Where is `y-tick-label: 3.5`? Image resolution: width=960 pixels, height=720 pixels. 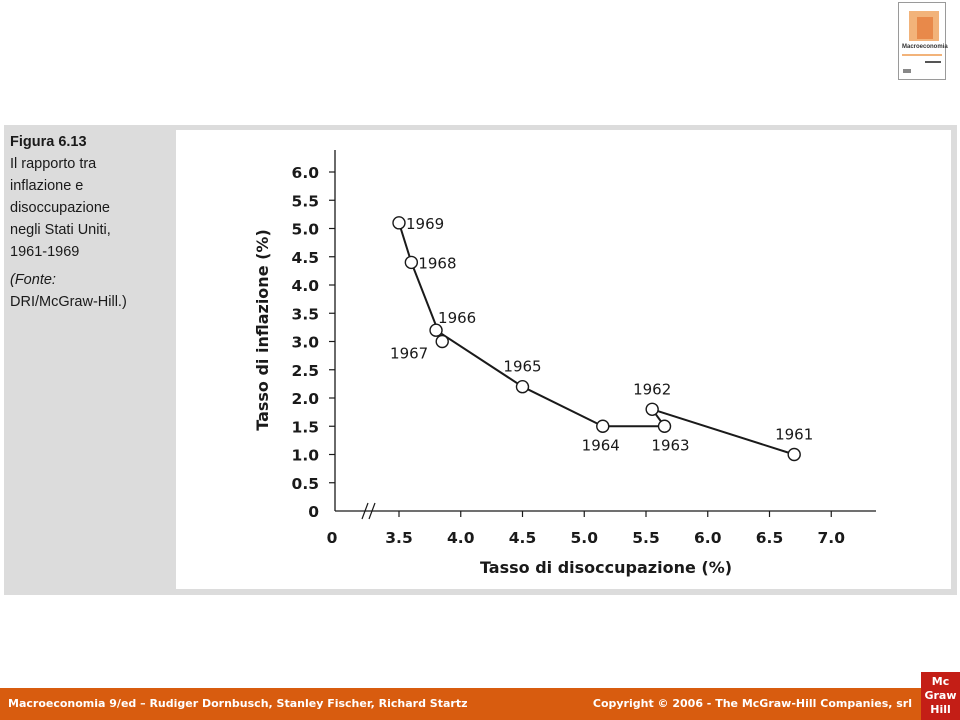 y-tick-label: 3.5 is located at coordinates (305, 314).